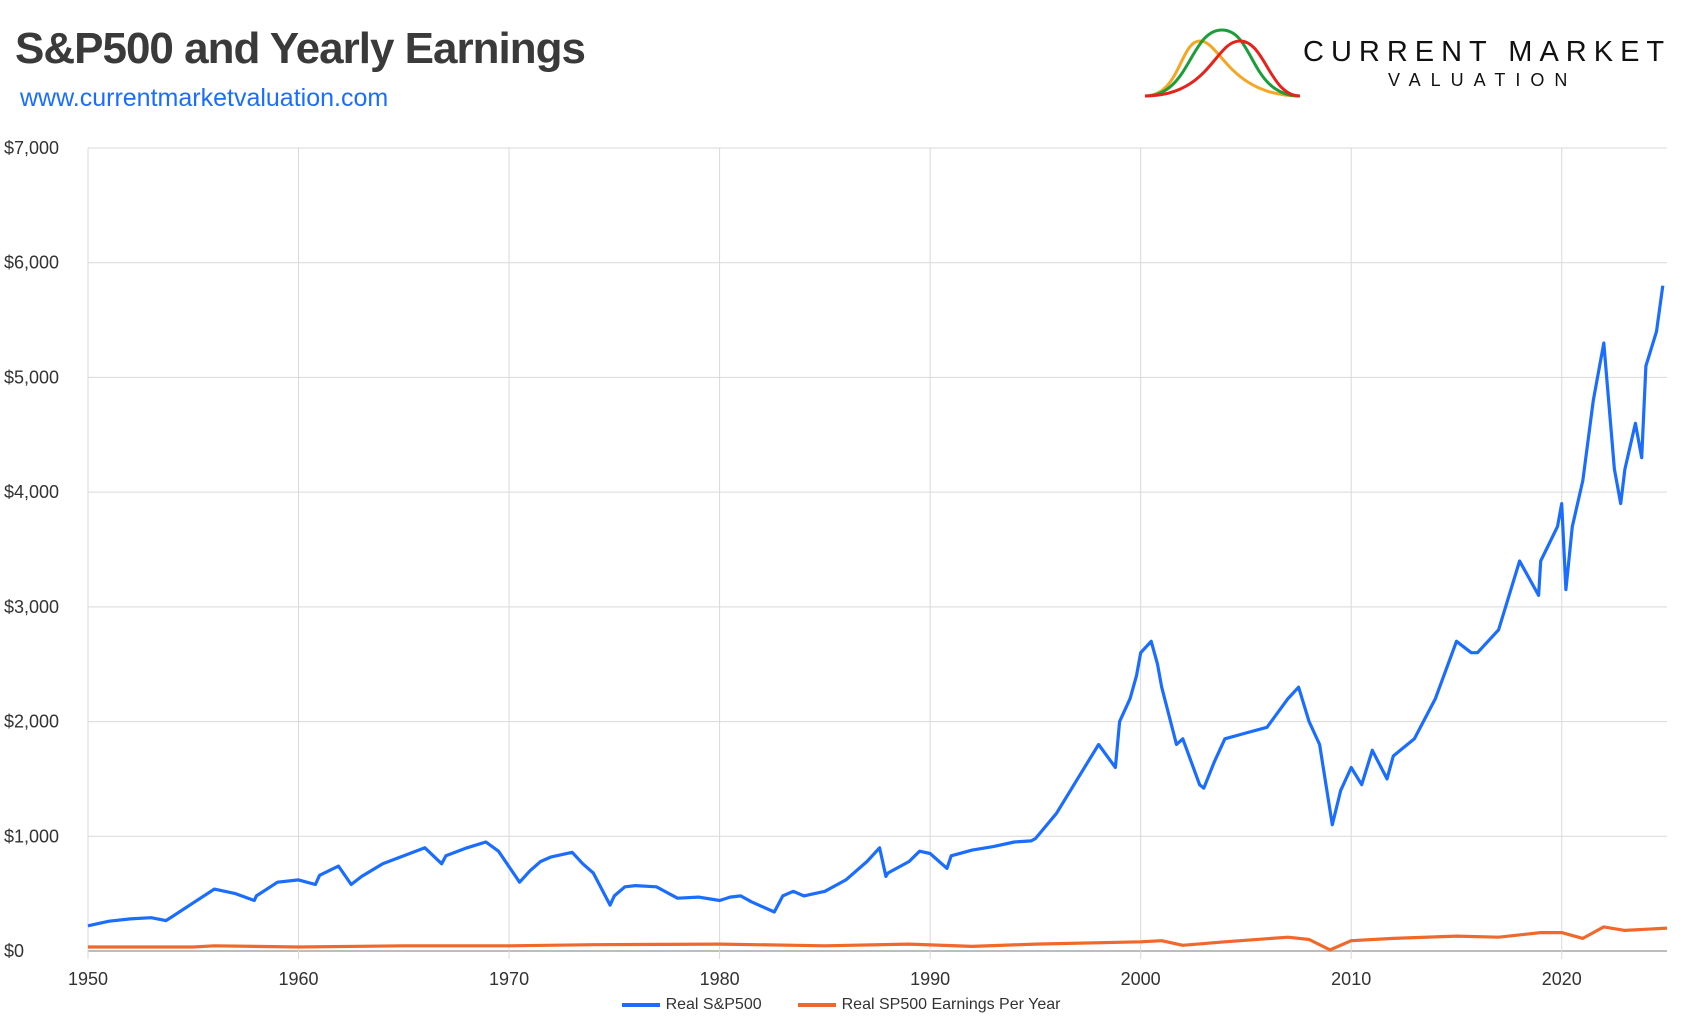 This screenshot has height=1033, width=1682. What do you see at coordinates (88, 979) in the screenshot?
I see `x-tick-label: 1950` at bounding box center [88, 979].